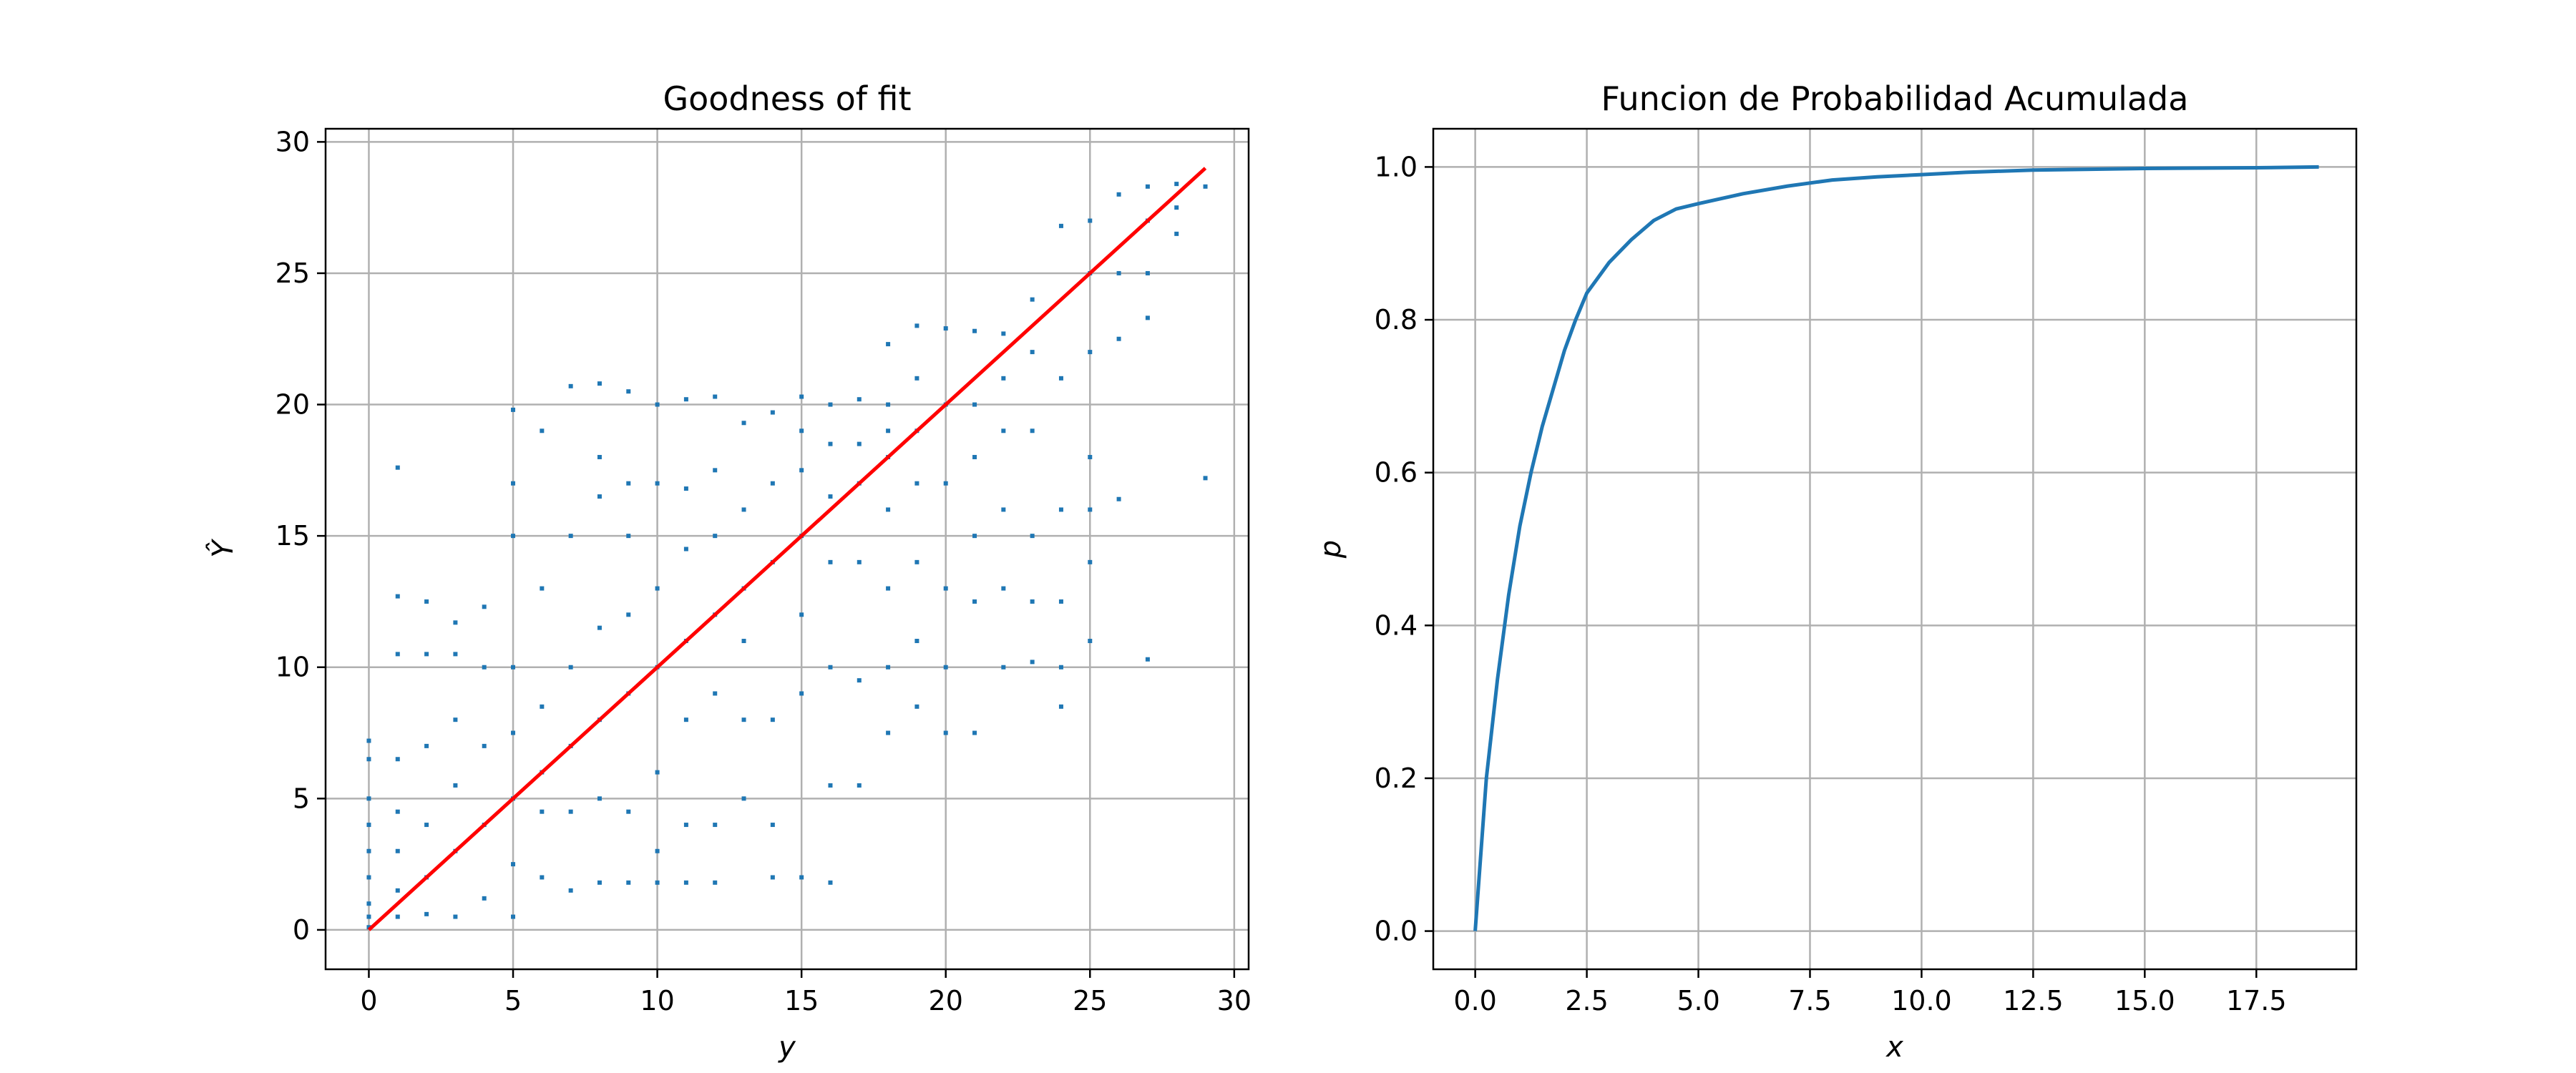 The width and height of the screenshot is (2576, 1073). What do you see at coordinates (801, 1000) in the screenshot?
I see `x-tick-label: 15` at bounding box center [801, 1000].